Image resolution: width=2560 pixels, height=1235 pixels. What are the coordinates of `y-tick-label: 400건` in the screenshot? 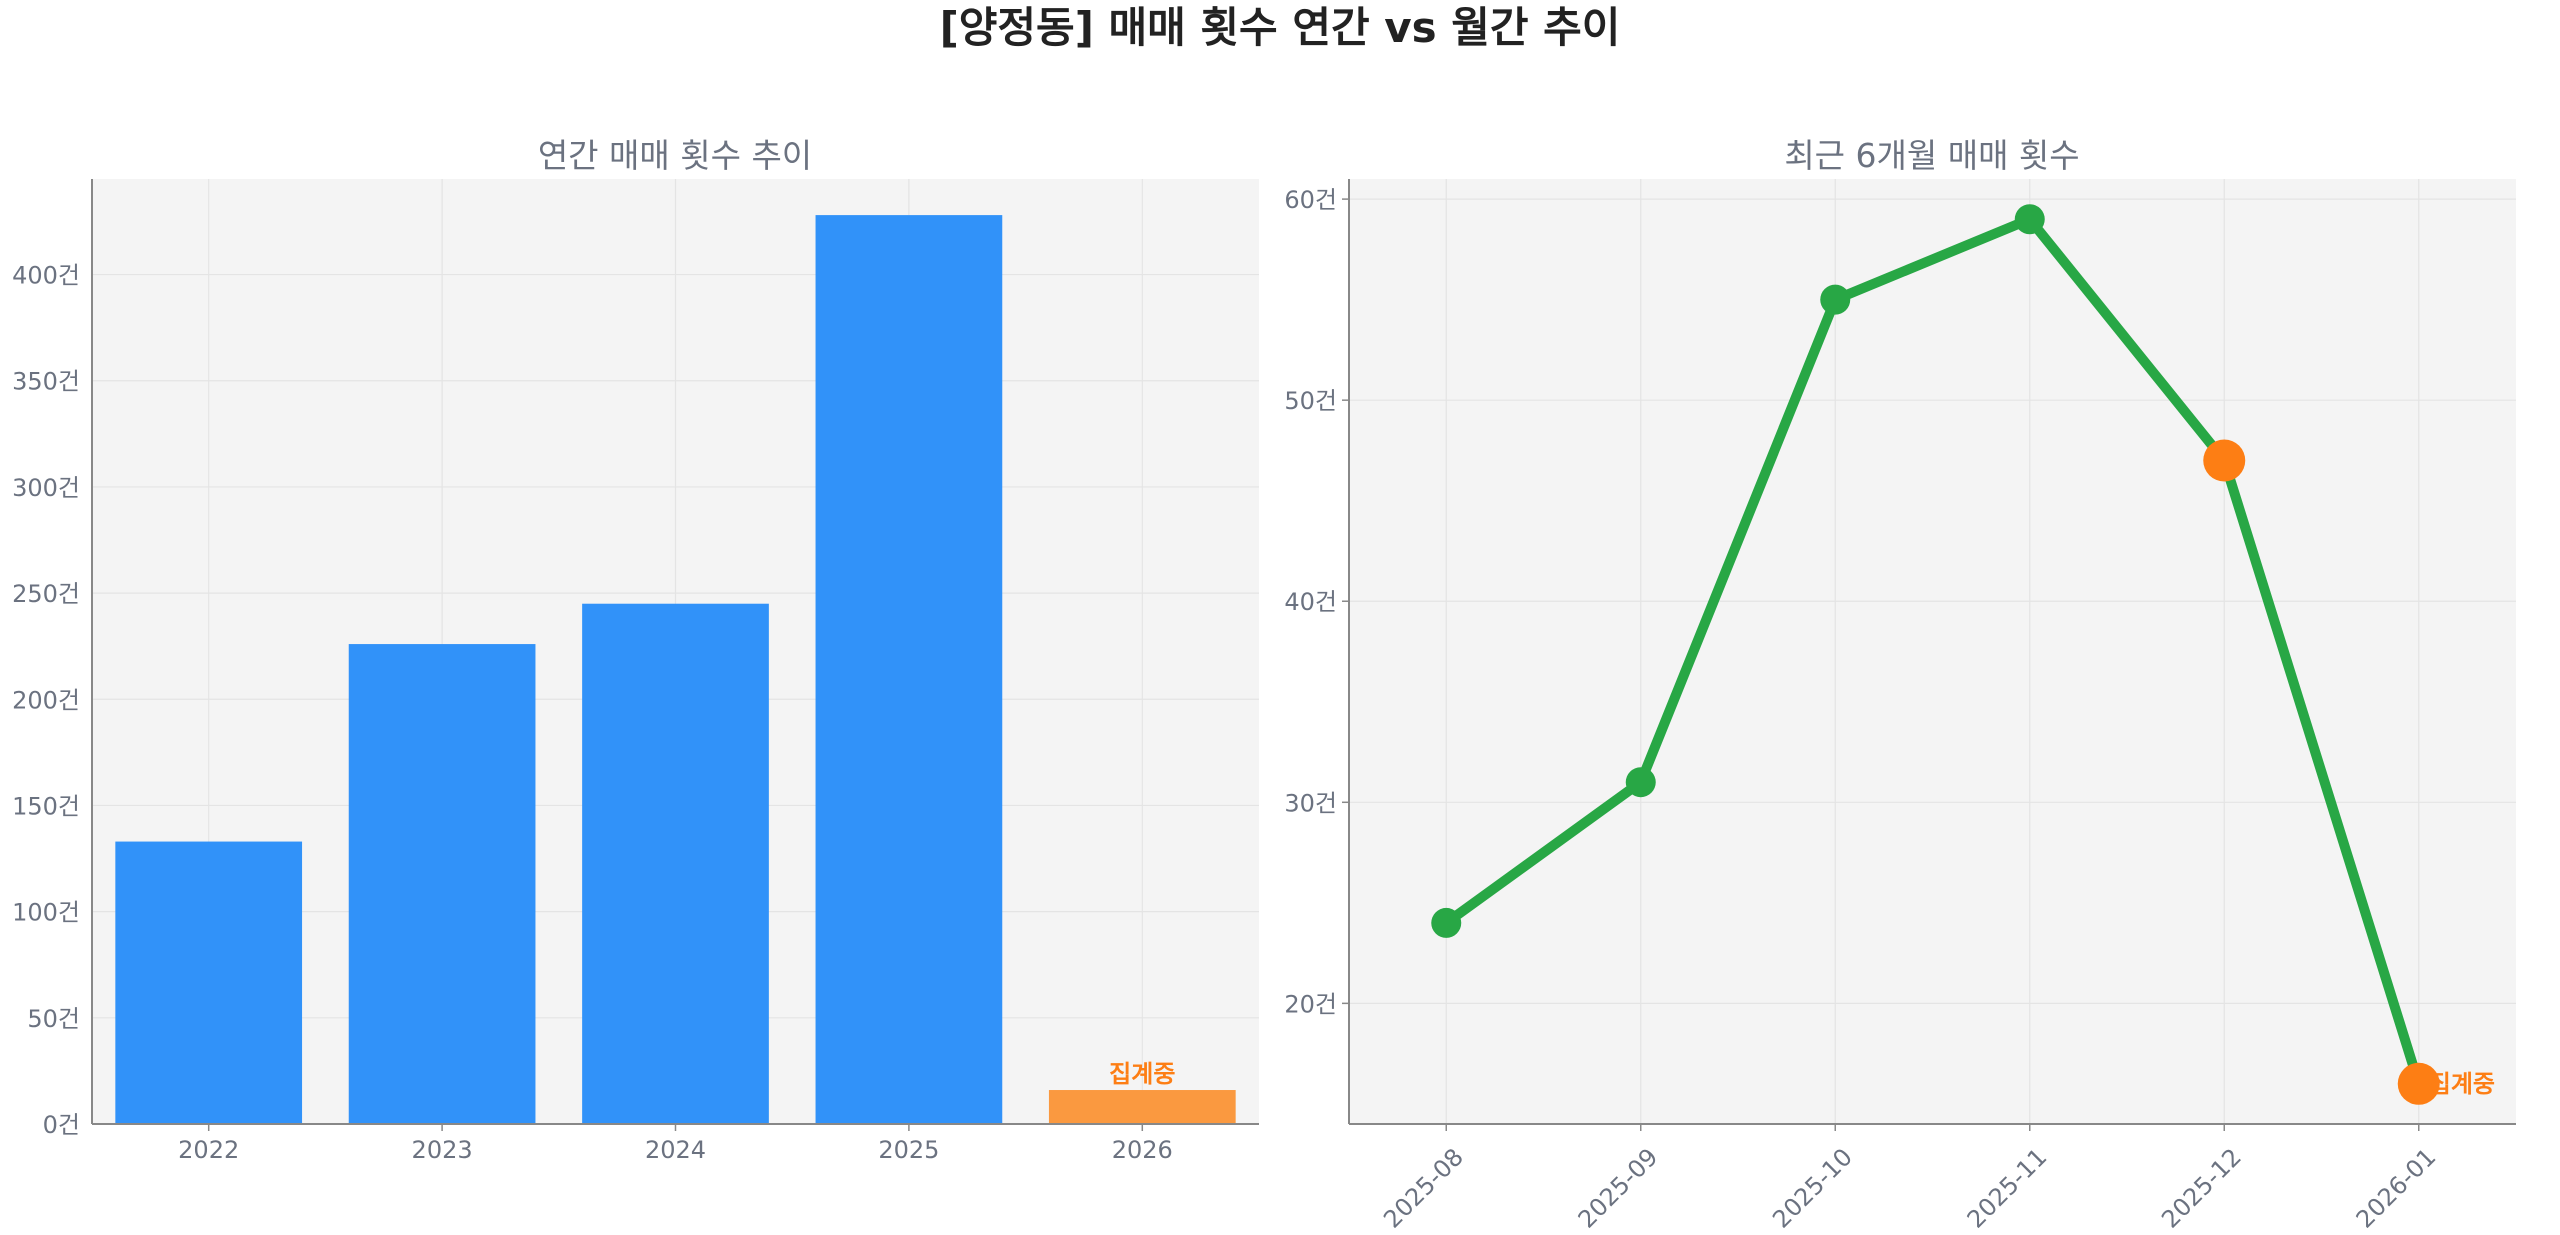 It's located at (46, 276).